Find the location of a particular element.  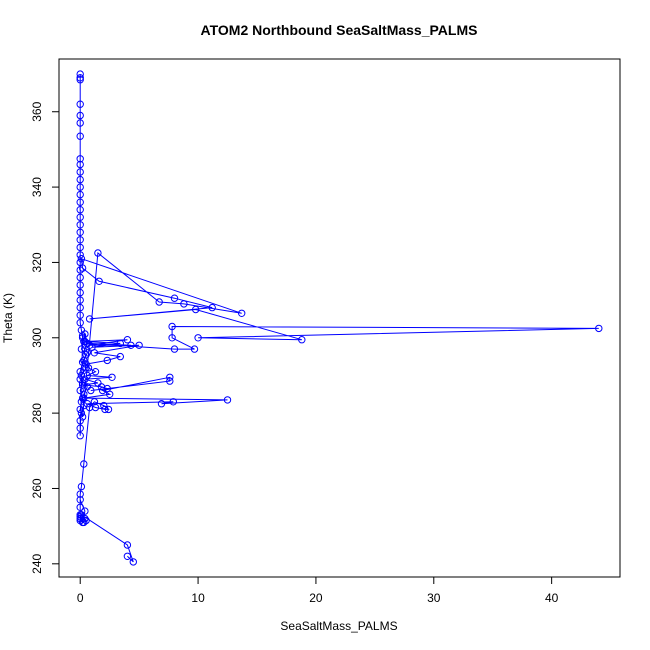

y-axis-label: Theta (K) is located at coordinates (8, 318).